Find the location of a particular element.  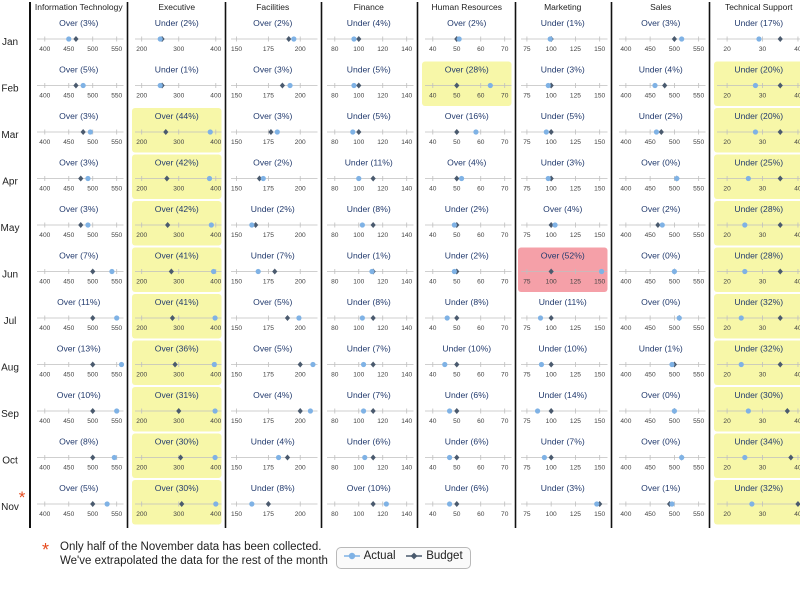

variance-label: Under (30%) is located at coordinates (758, 395).